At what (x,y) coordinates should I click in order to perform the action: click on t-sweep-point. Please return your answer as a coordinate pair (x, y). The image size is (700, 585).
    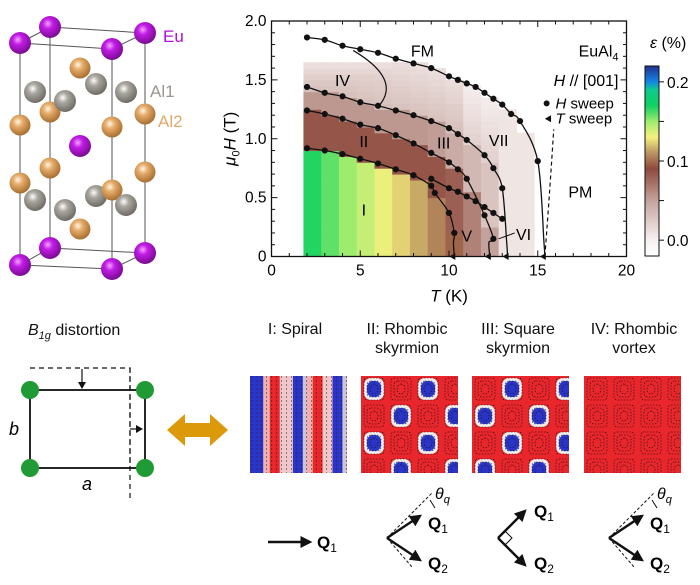
    Looking at the image, I should click on (487, 256).